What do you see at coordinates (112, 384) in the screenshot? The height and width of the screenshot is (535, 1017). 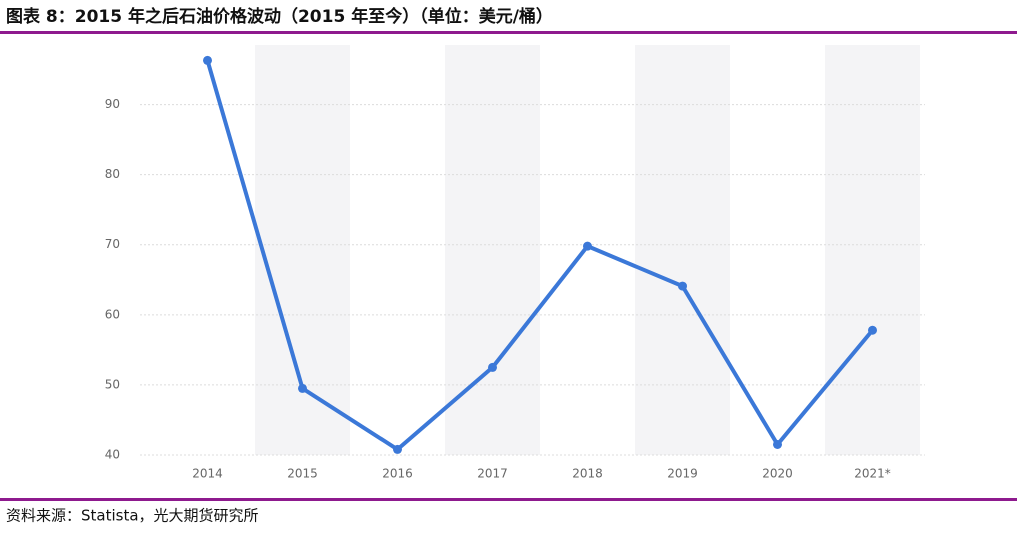 I see `y-tick-label: 50` at bounding box center [112, 384].